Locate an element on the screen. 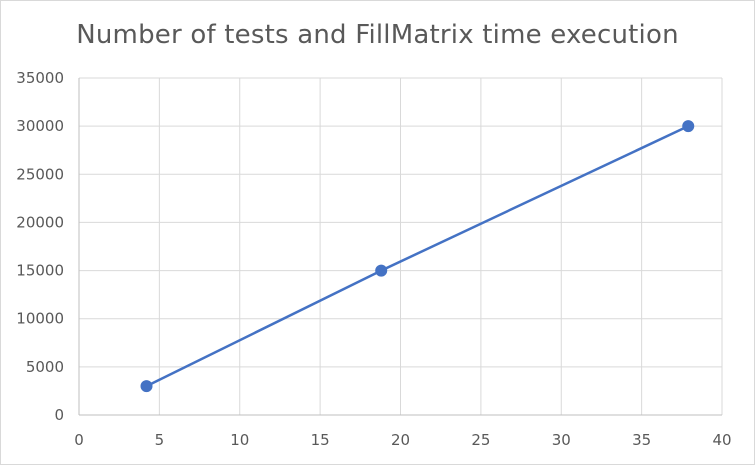 This screenshot has width=755, height=465. x-tick-label: 30 is located at coordinates (561, 440).